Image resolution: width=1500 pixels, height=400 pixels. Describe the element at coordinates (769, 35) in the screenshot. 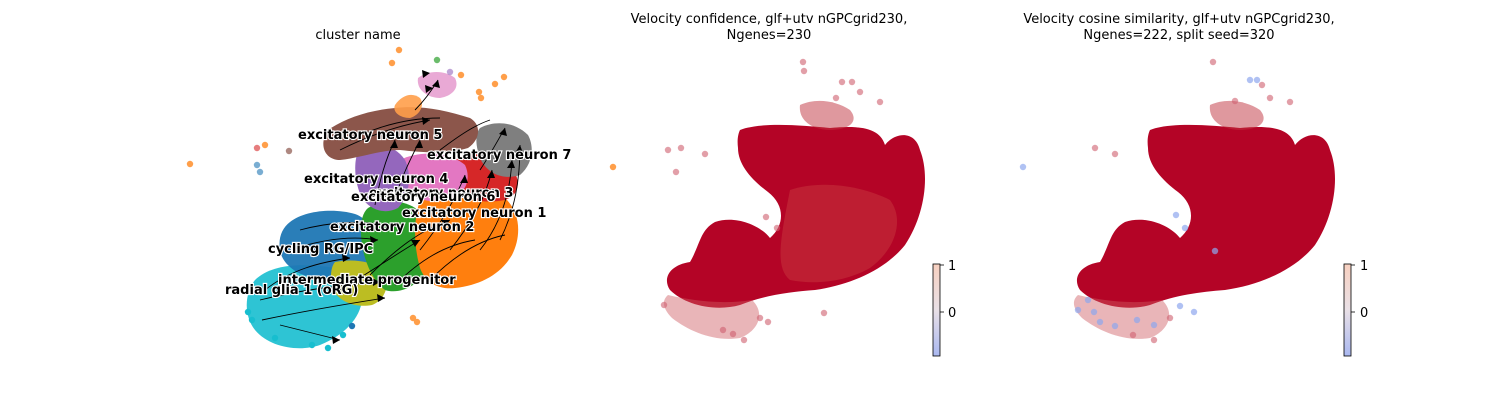

I see `panel-2-title-line-2: Ngenes=230` at that location.